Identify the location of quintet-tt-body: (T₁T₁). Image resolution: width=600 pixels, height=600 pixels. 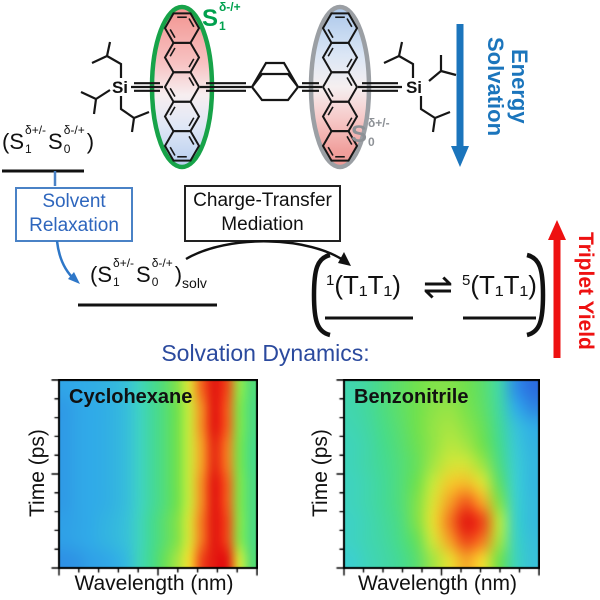
(503, 285).